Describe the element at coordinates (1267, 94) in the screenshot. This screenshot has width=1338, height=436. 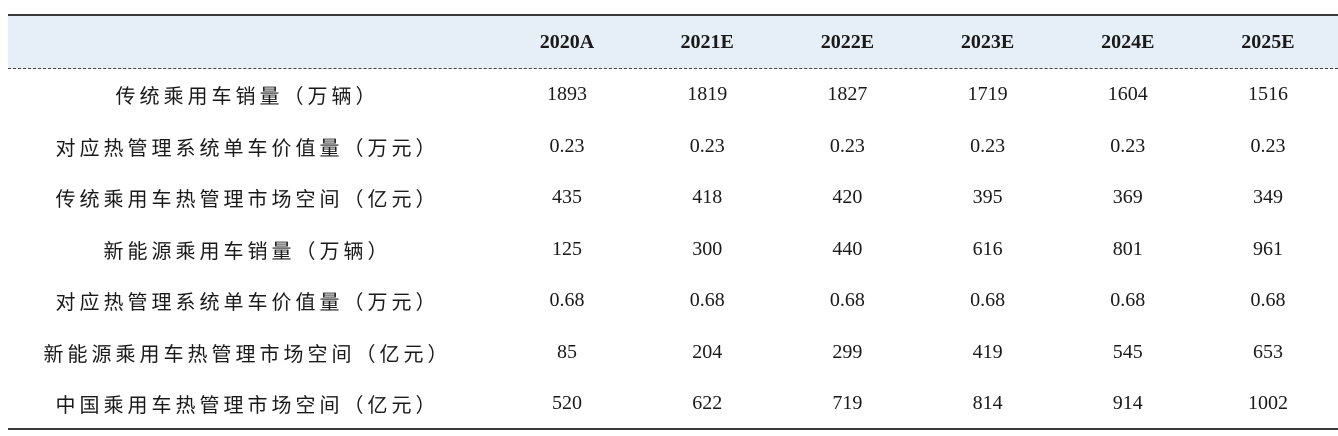
I see `table-cell: 1516` at that location.